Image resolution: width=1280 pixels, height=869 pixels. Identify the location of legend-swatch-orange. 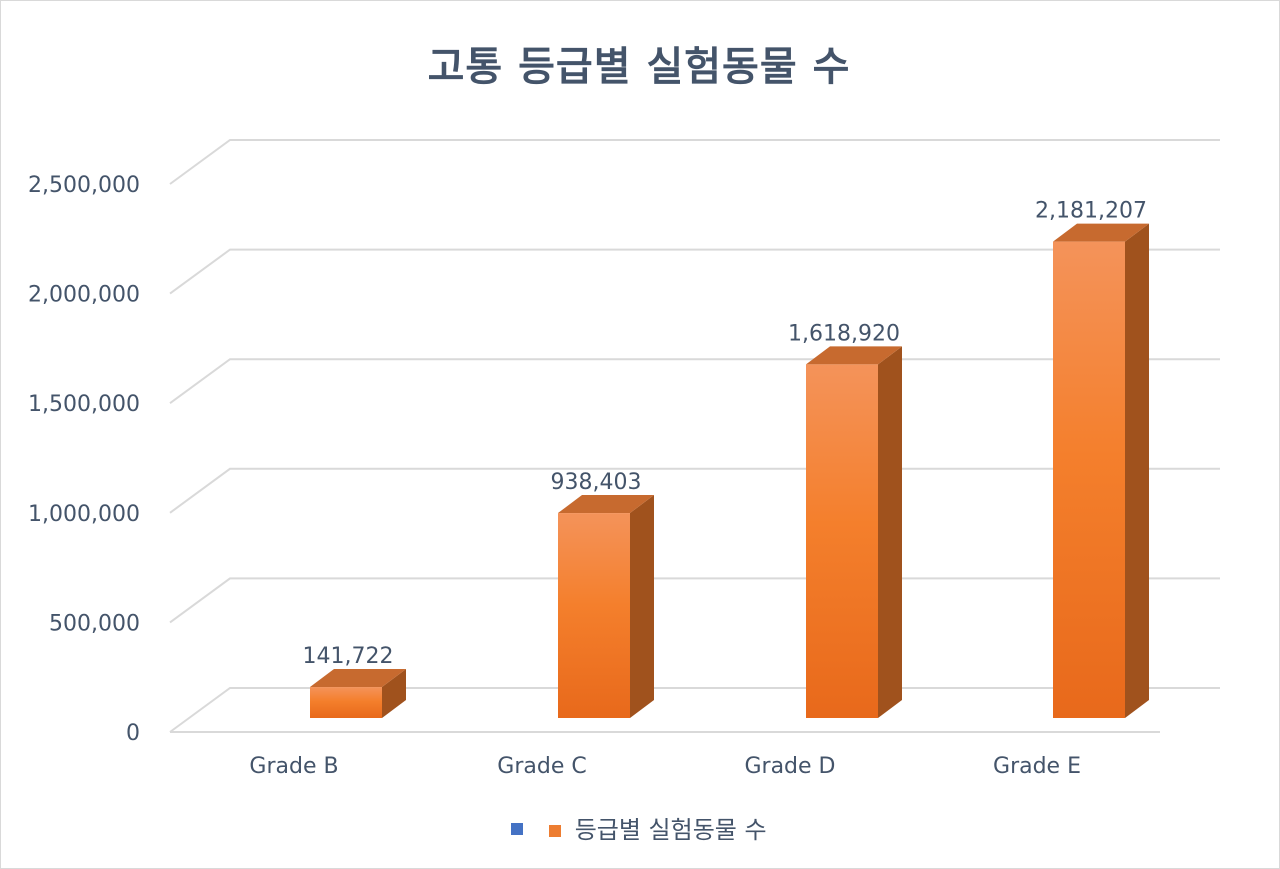
(555, 831).